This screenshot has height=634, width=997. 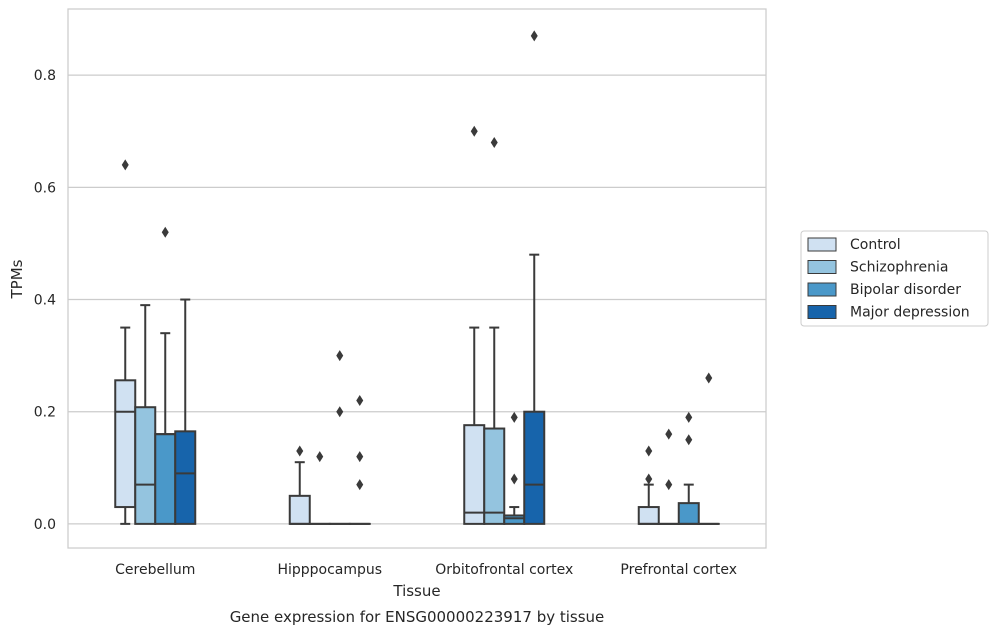 I want to click on legend-label: Schizophrenia, so click(x=899, y=268).